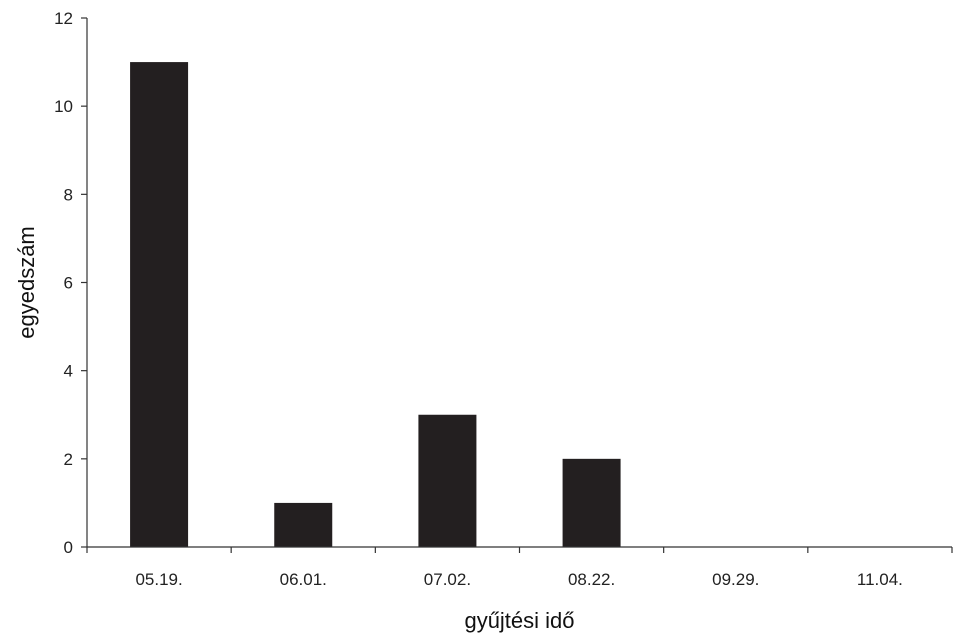 Image resolution: width=960 pixels, height=636 pixels. I want to click on y-tick-label: 0, so click(68, 547).